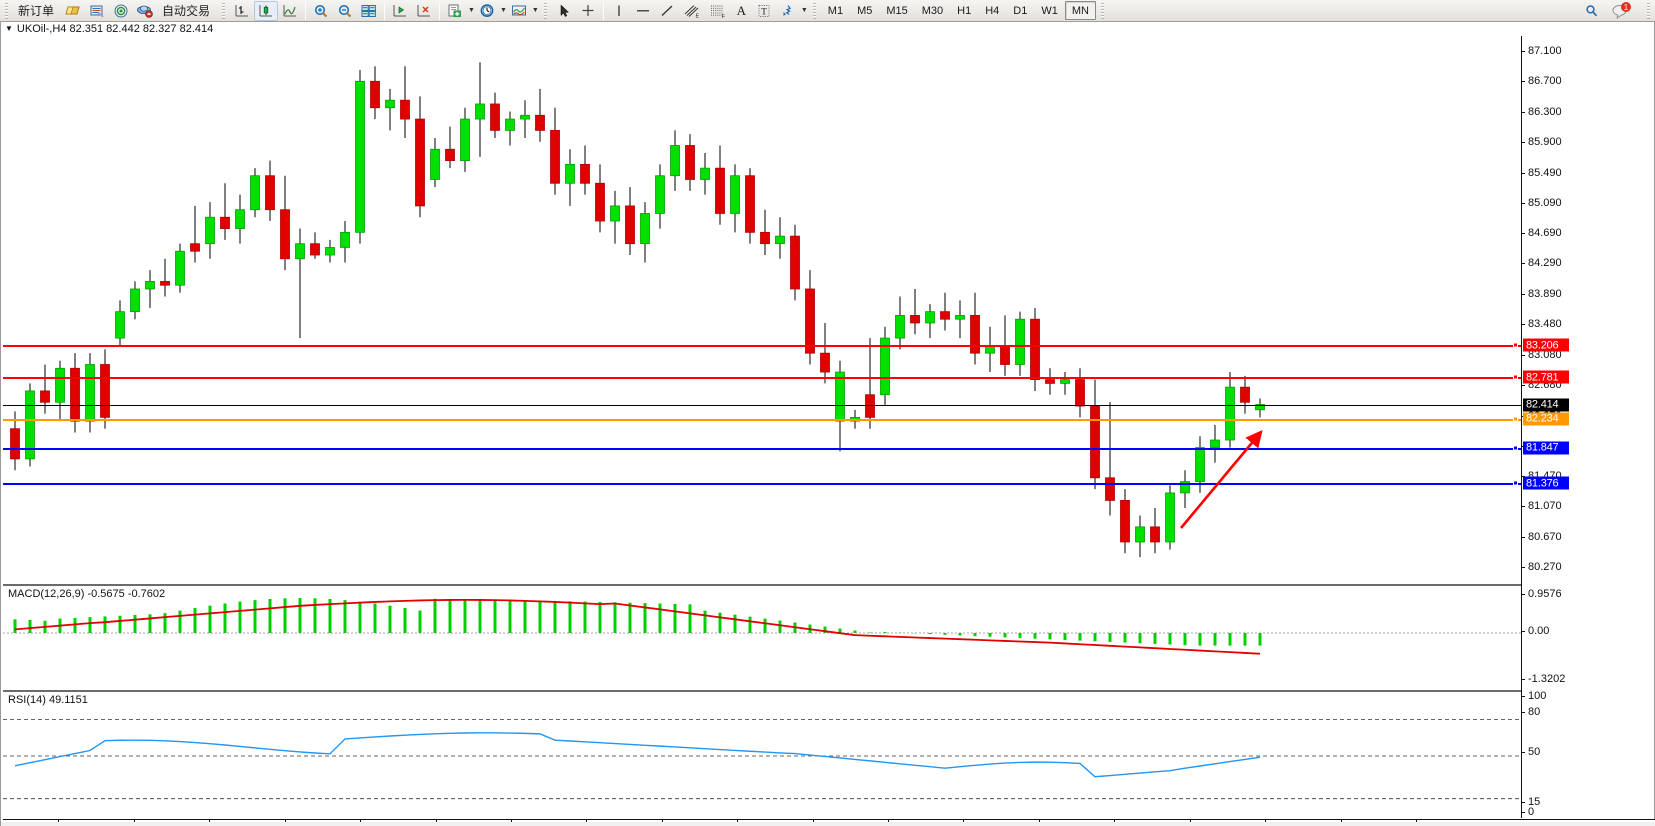 This screenshot has width=1655, height=826. I want to click on objects-dropdown-icon: ▼, so click(804, 10).